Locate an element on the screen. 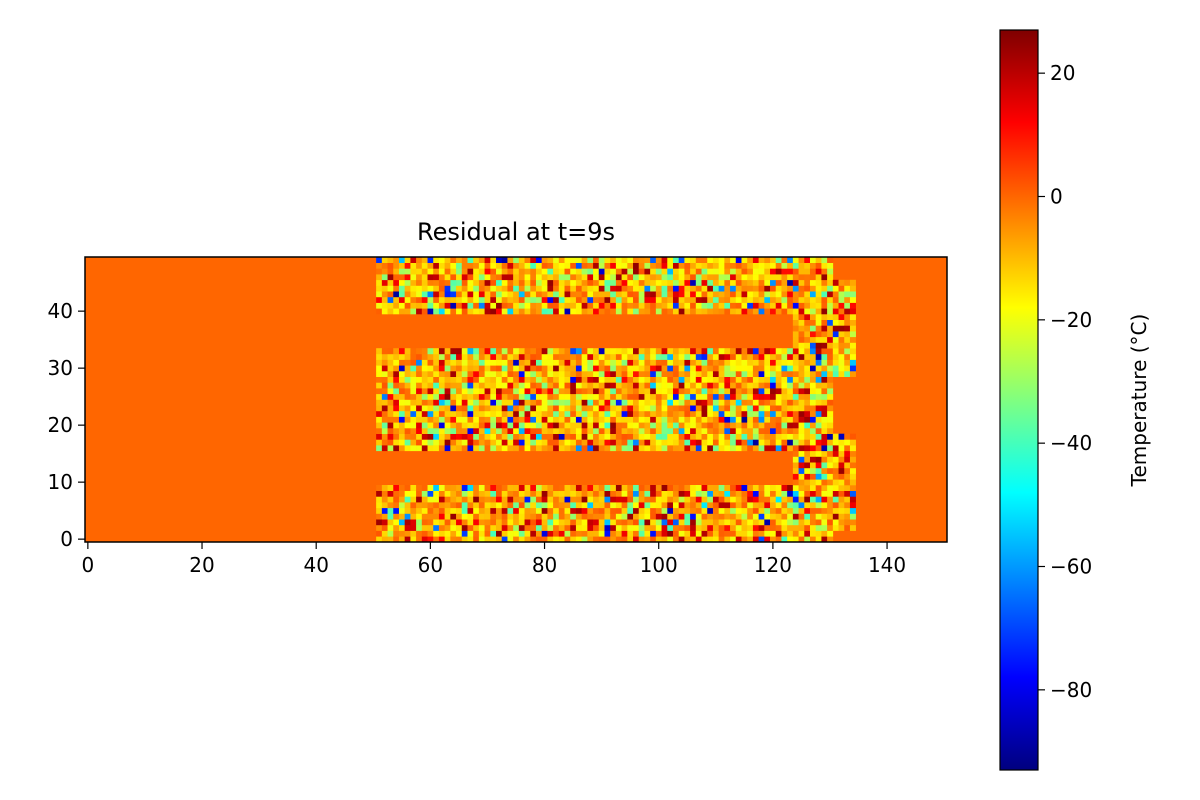 This screenshot has height=800, width=1200. y-tick-label: 40 is located at coordinates (60, 311).